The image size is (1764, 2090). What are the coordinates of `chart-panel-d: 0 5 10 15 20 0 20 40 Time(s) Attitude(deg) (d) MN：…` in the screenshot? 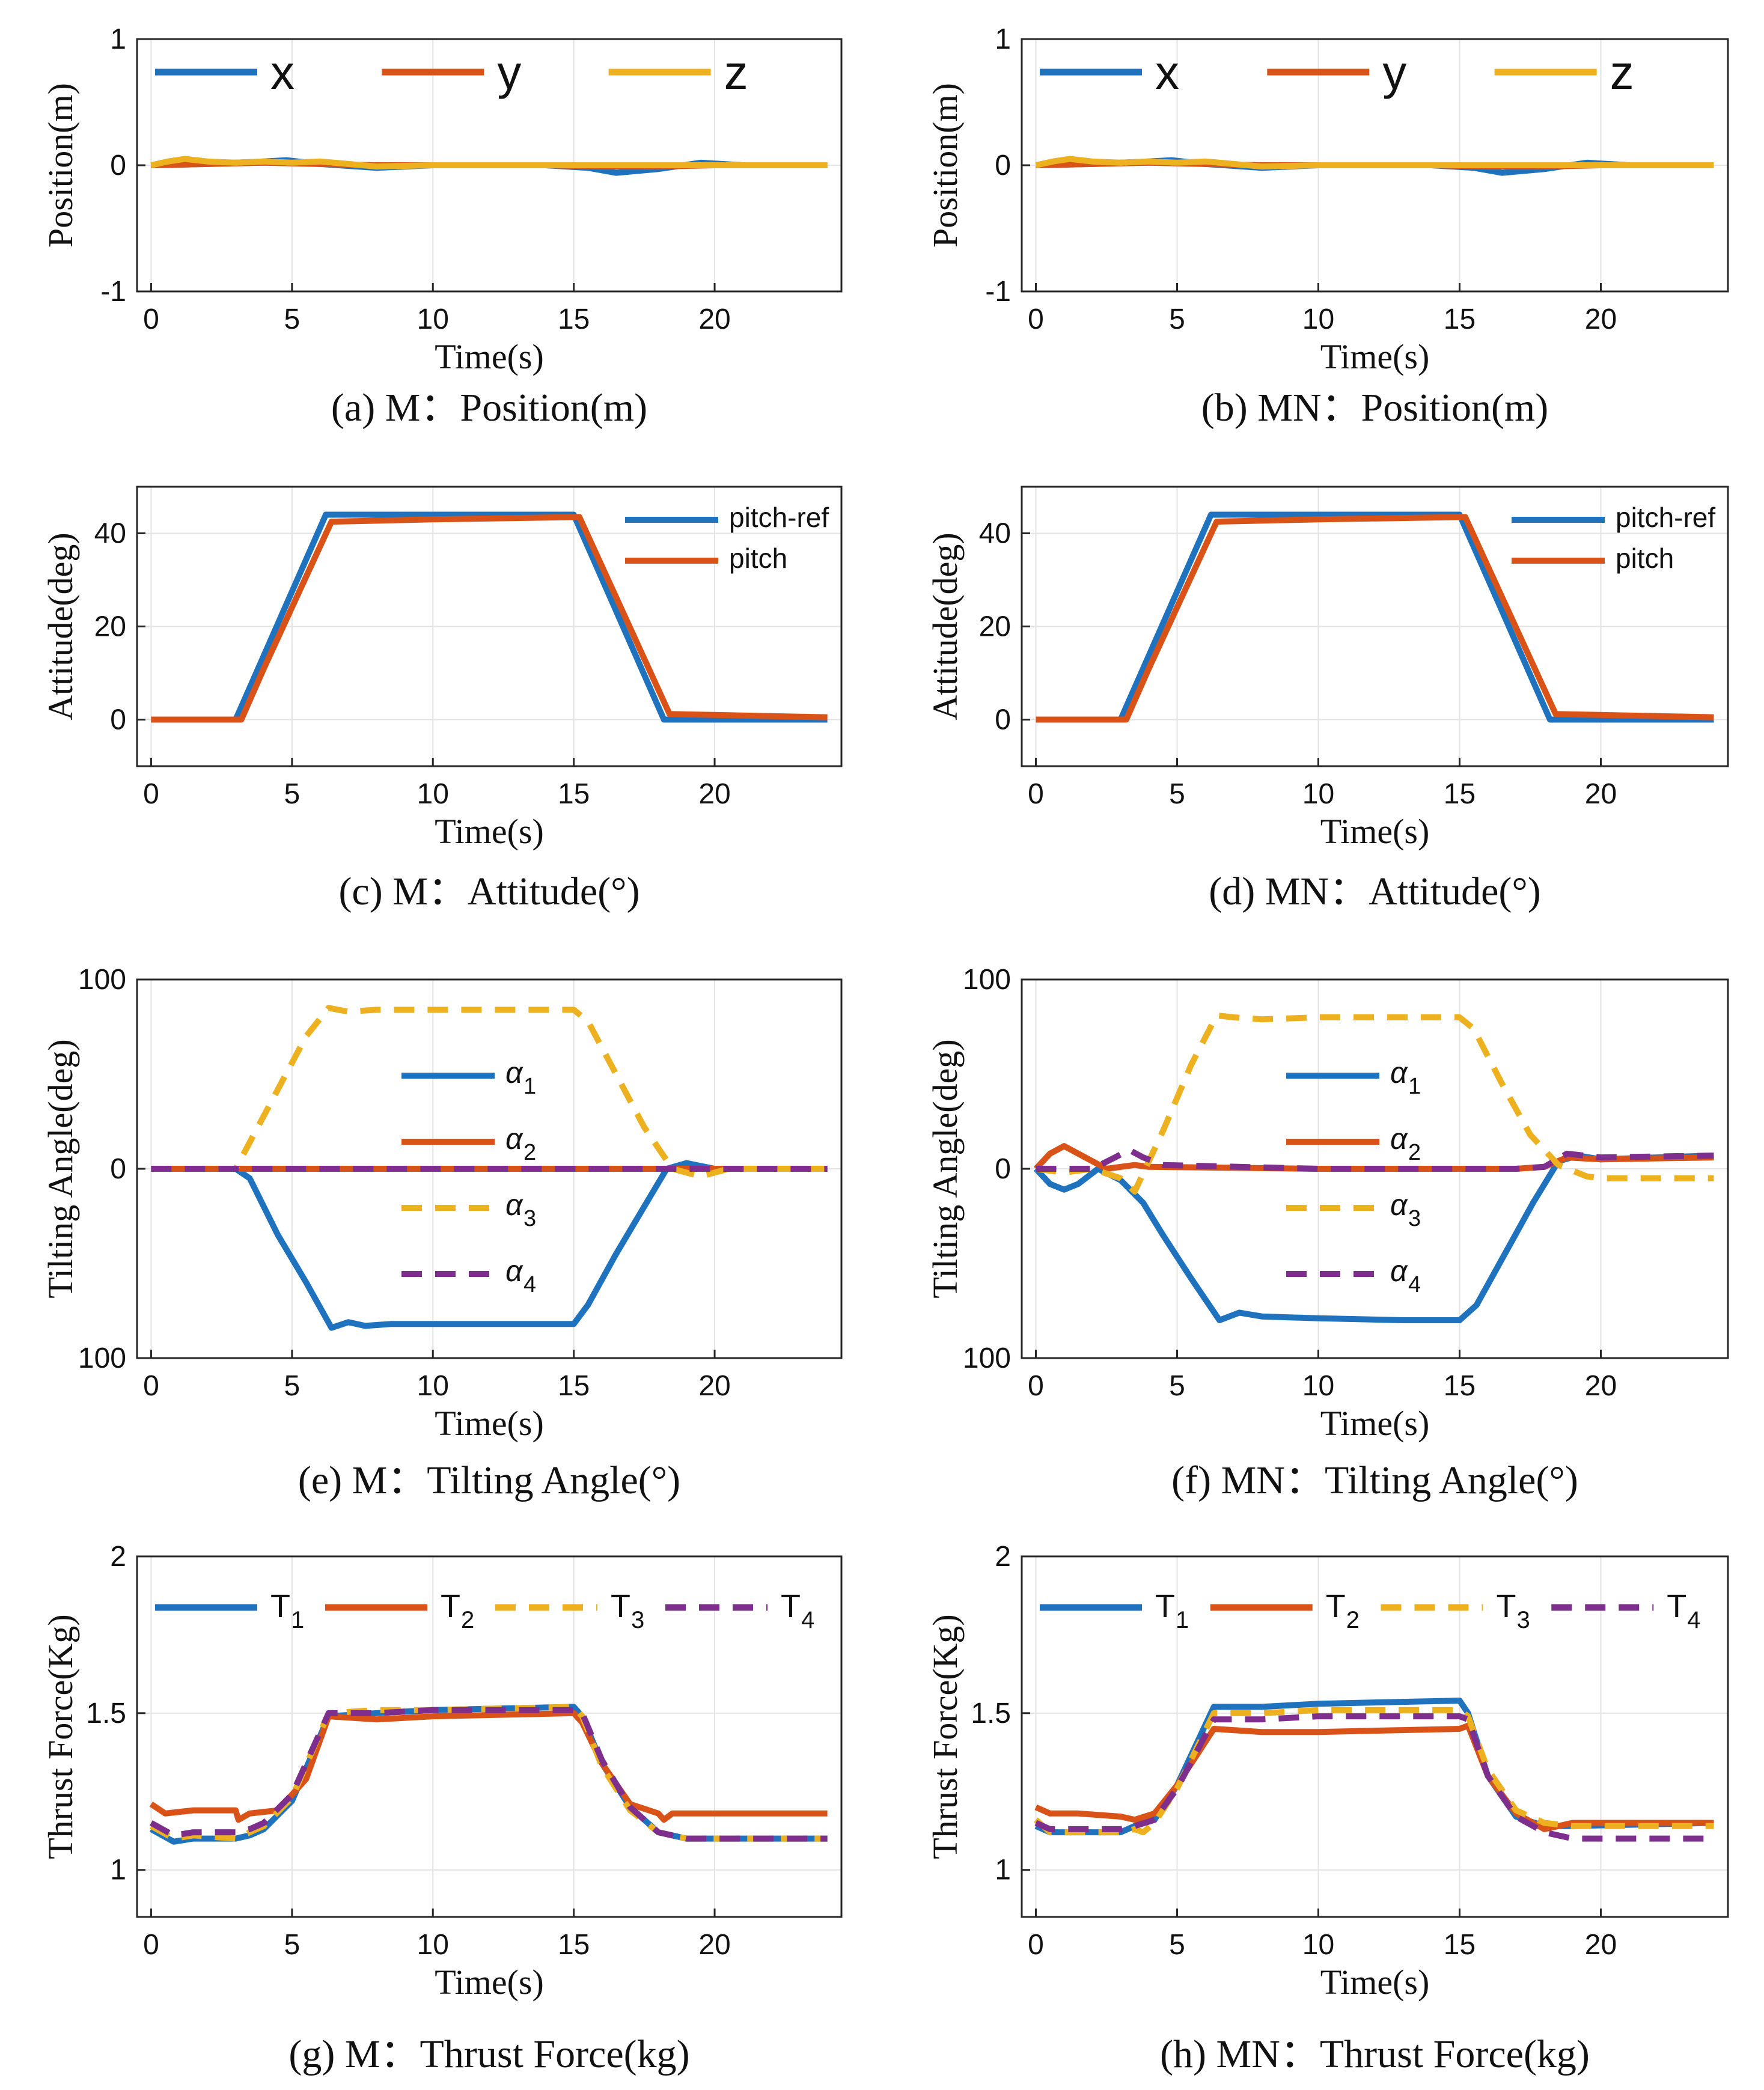 It's located at (1327, 699).